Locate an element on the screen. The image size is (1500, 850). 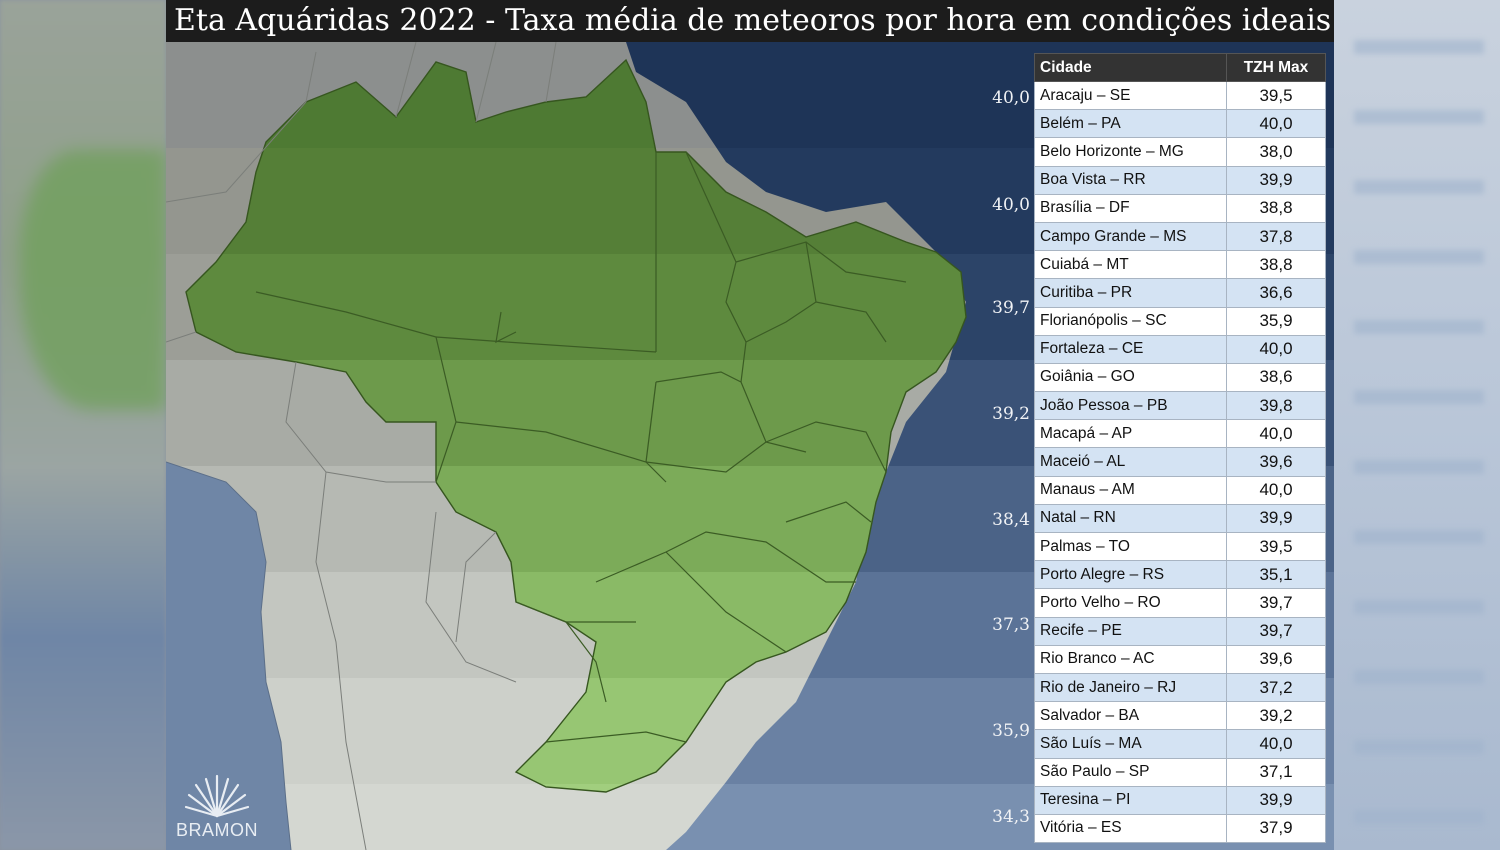
table-row: Maceió – AL 39,6 is located at coordinates (1180, 462).